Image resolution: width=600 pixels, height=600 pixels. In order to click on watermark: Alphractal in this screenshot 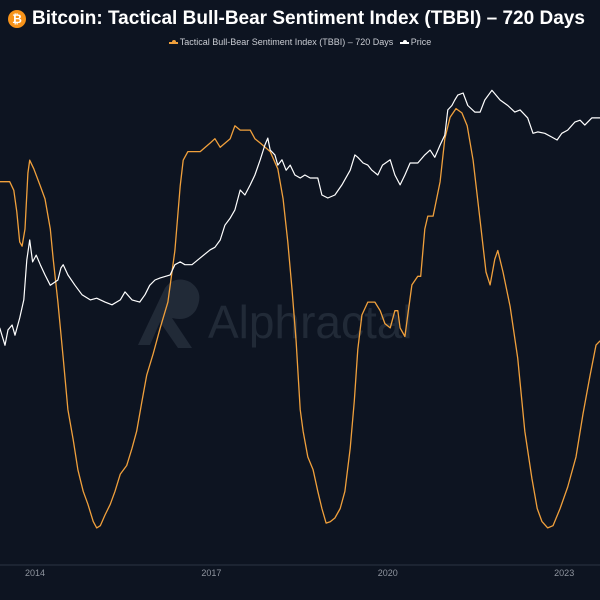, I will do `click(275, 313)`.